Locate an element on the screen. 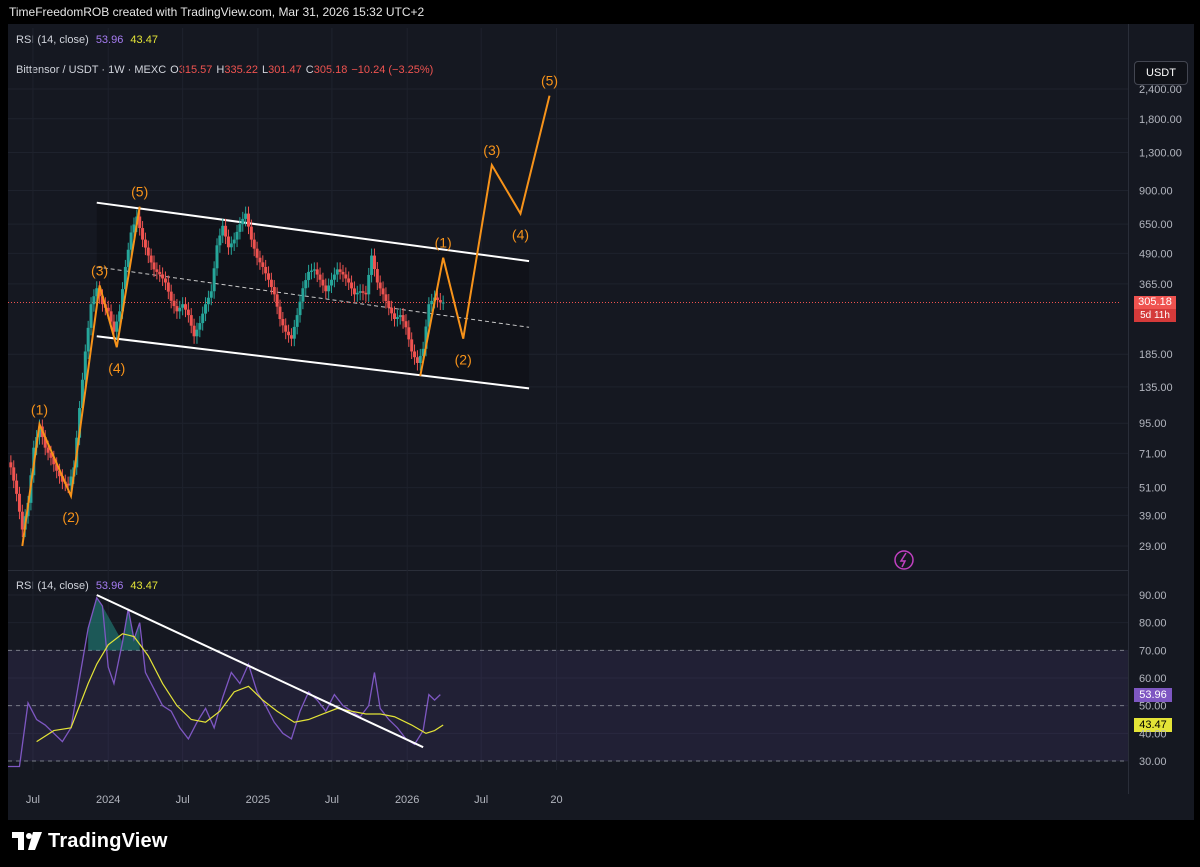 The height and width of the screenshot is (867, 1200). alert-icon-bolt is located at coordinates (903, 560).